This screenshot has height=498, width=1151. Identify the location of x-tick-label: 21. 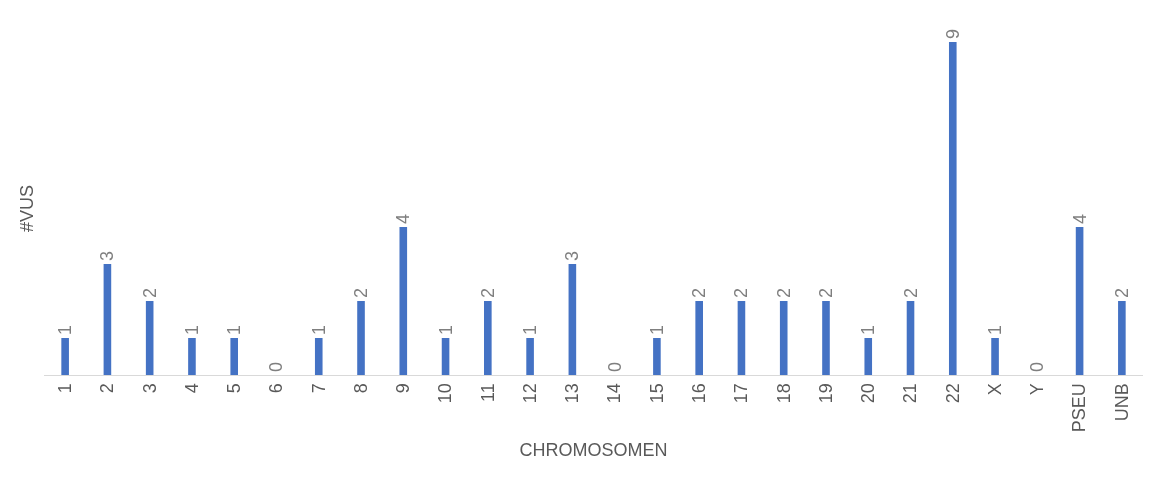
(910, 393).